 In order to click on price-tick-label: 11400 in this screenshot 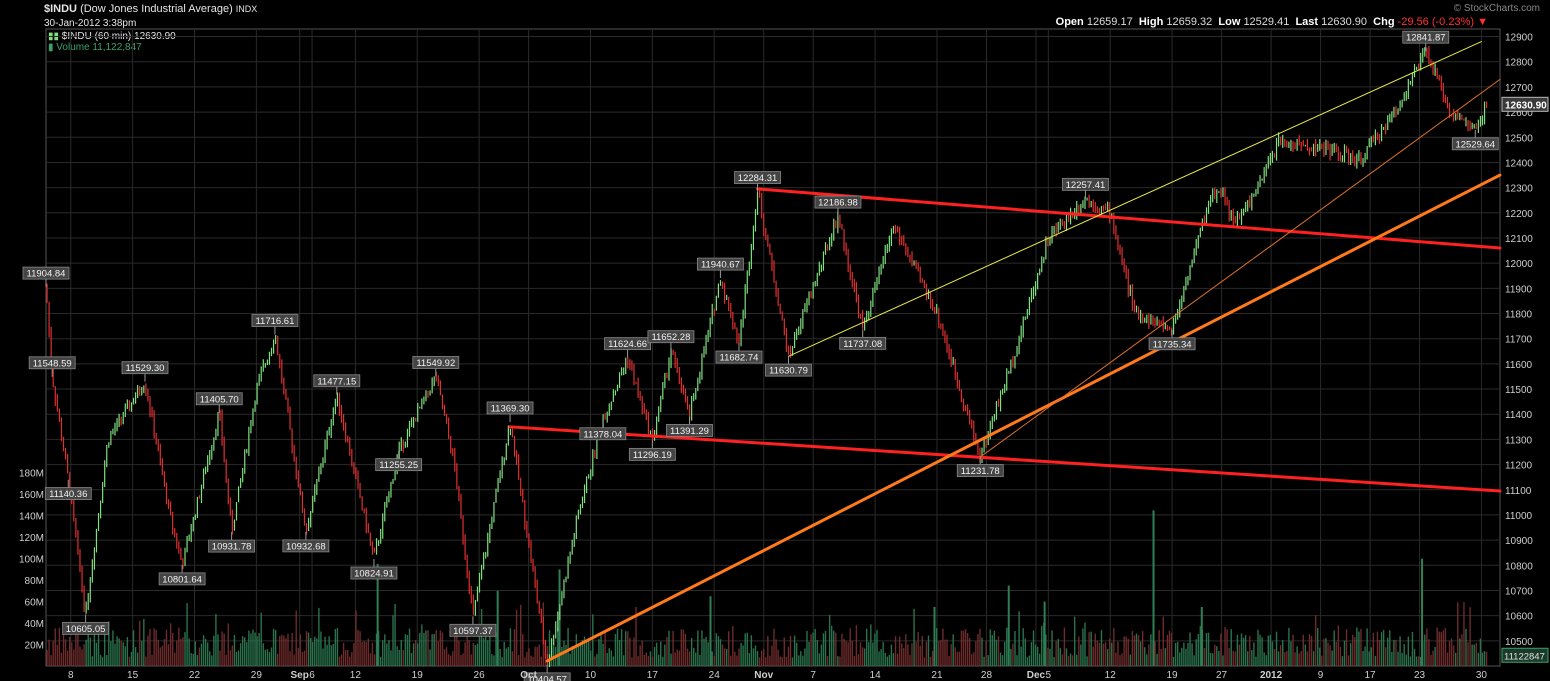, I will do `click(1519, 415)`.